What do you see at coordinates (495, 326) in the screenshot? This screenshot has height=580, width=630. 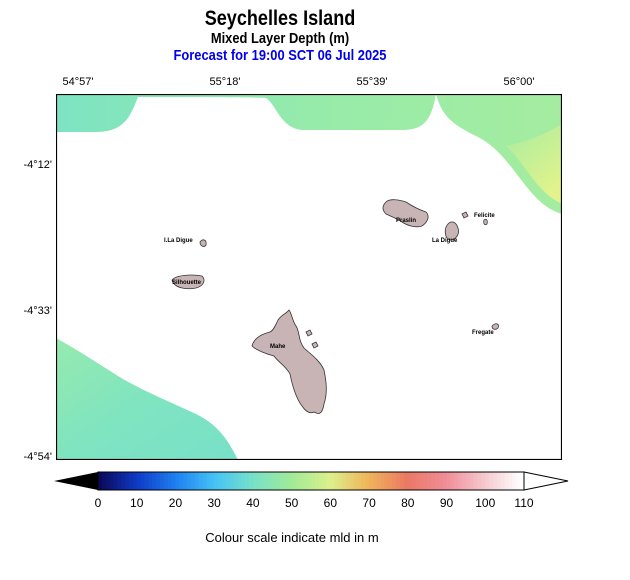 I see `fregate-island` at bounding box center [495, 326].